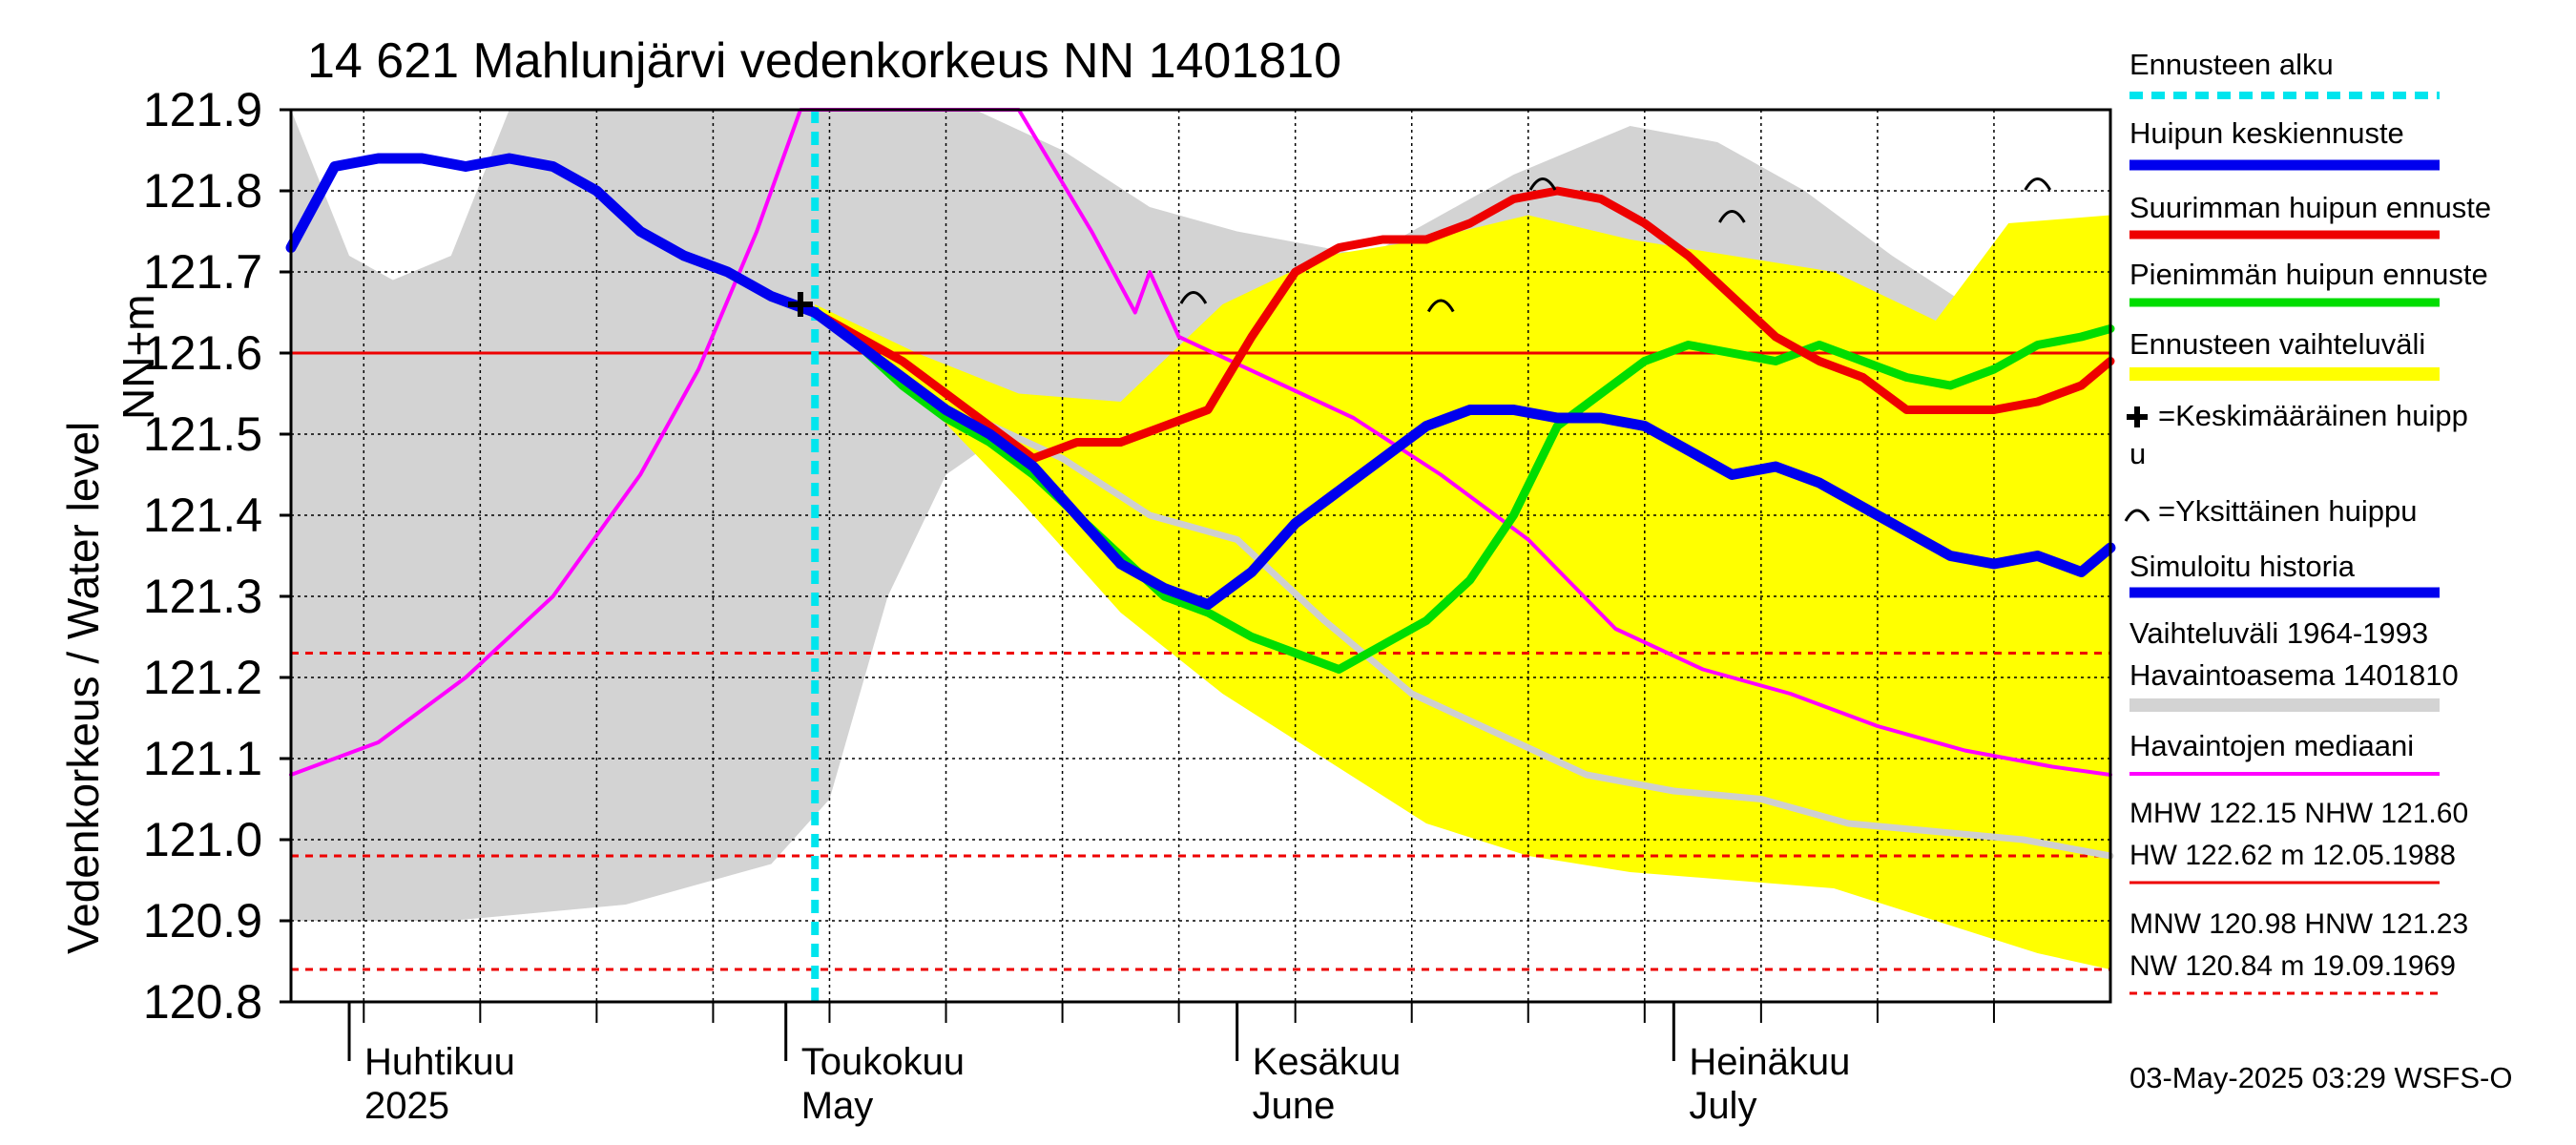  Describe the element at coordinates (202, 840) in the screenshot. I see `y-tick-label: 121.0` at that location.